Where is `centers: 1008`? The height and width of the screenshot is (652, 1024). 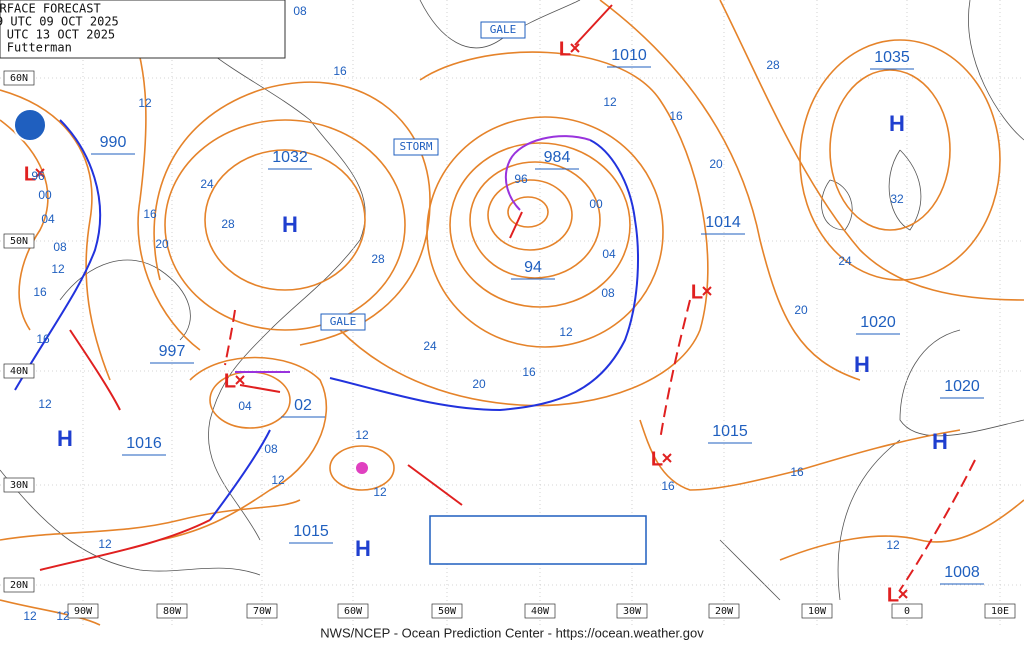
centers: 1008 is located at coordinates (962, 572).